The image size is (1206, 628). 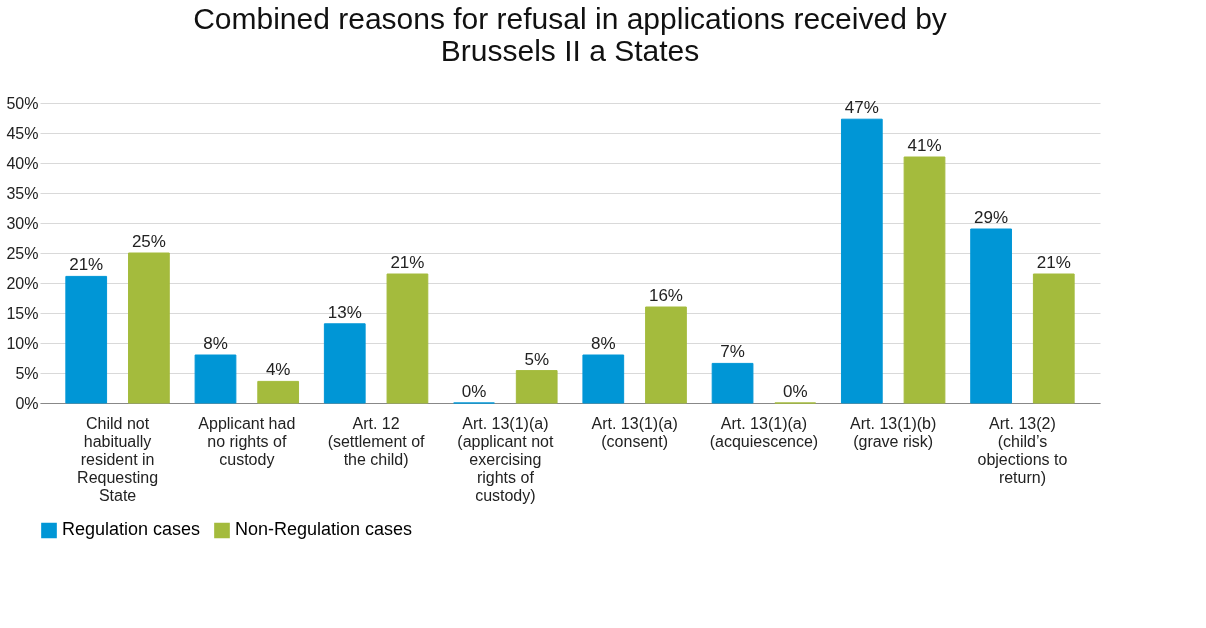 I want to click on text: Combined reasons for refusal in applications received by, so click(x=570, y=18).